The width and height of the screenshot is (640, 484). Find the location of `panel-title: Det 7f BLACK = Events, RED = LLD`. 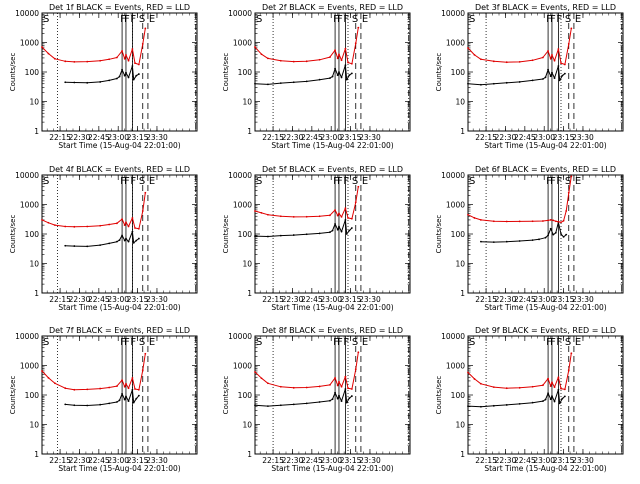

panel-title: Det 7f BLACK = Events, RED = LLD is located at coordinates (119, 330).